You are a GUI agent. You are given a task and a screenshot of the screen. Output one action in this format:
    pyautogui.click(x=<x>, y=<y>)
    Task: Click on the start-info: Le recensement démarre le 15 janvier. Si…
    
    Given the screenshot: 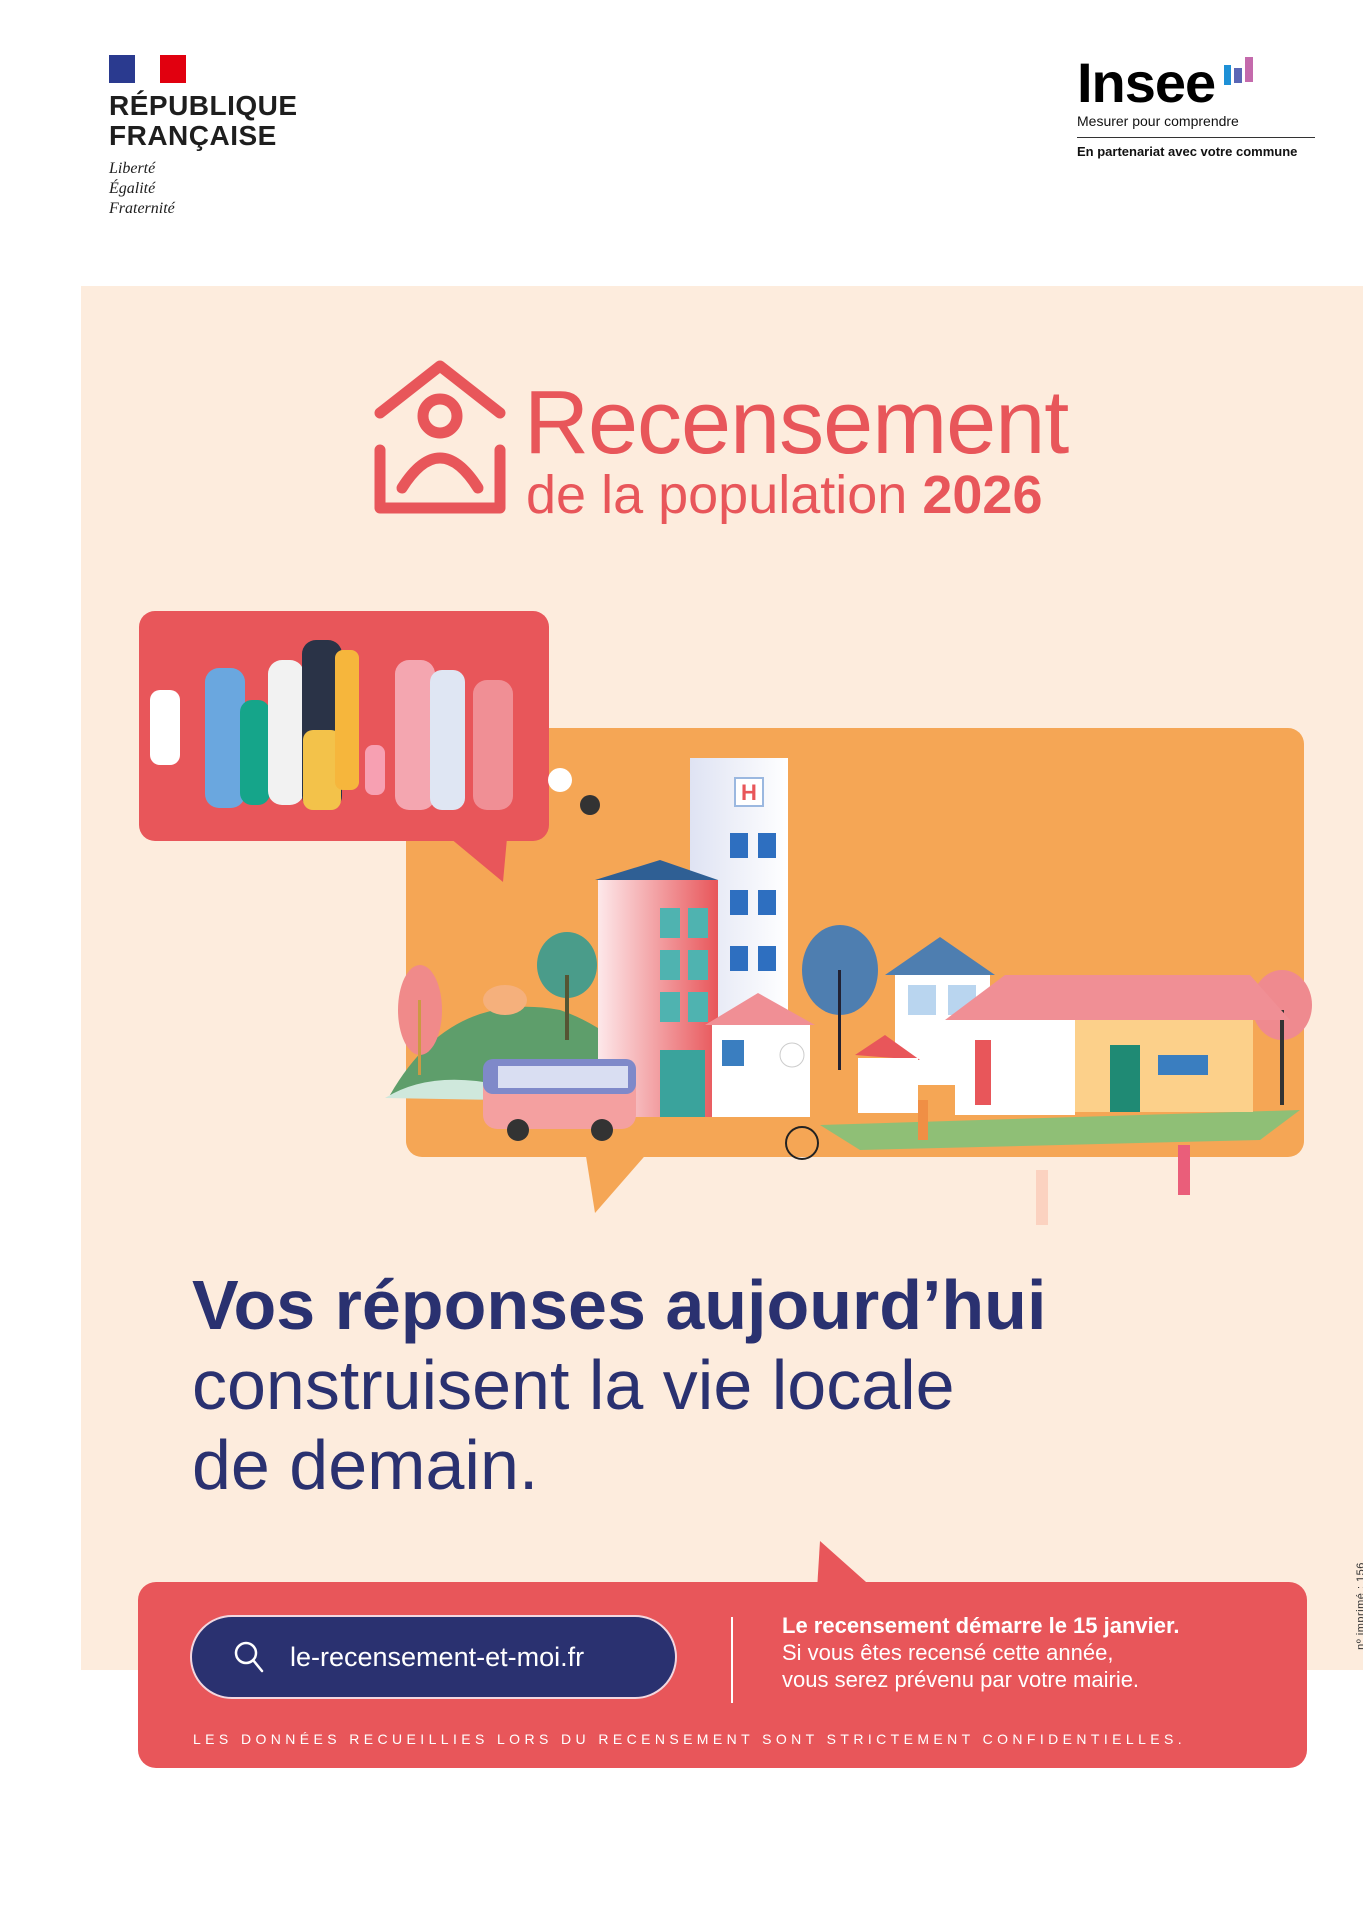 What is the action you would take?
    pyautogui.click(x=980, y=1652)
    